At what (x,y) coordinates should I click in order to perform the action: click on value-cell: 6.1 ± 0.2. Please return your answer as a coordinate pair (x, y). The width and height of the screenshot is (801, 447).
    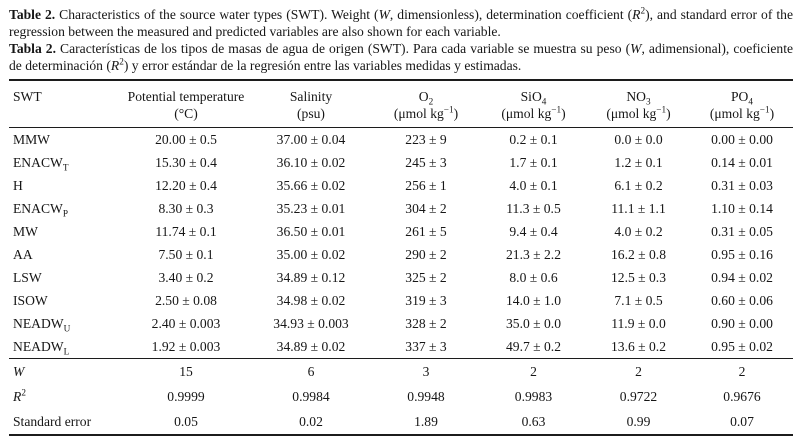
    Looking at the image, I should click on (638, 185).